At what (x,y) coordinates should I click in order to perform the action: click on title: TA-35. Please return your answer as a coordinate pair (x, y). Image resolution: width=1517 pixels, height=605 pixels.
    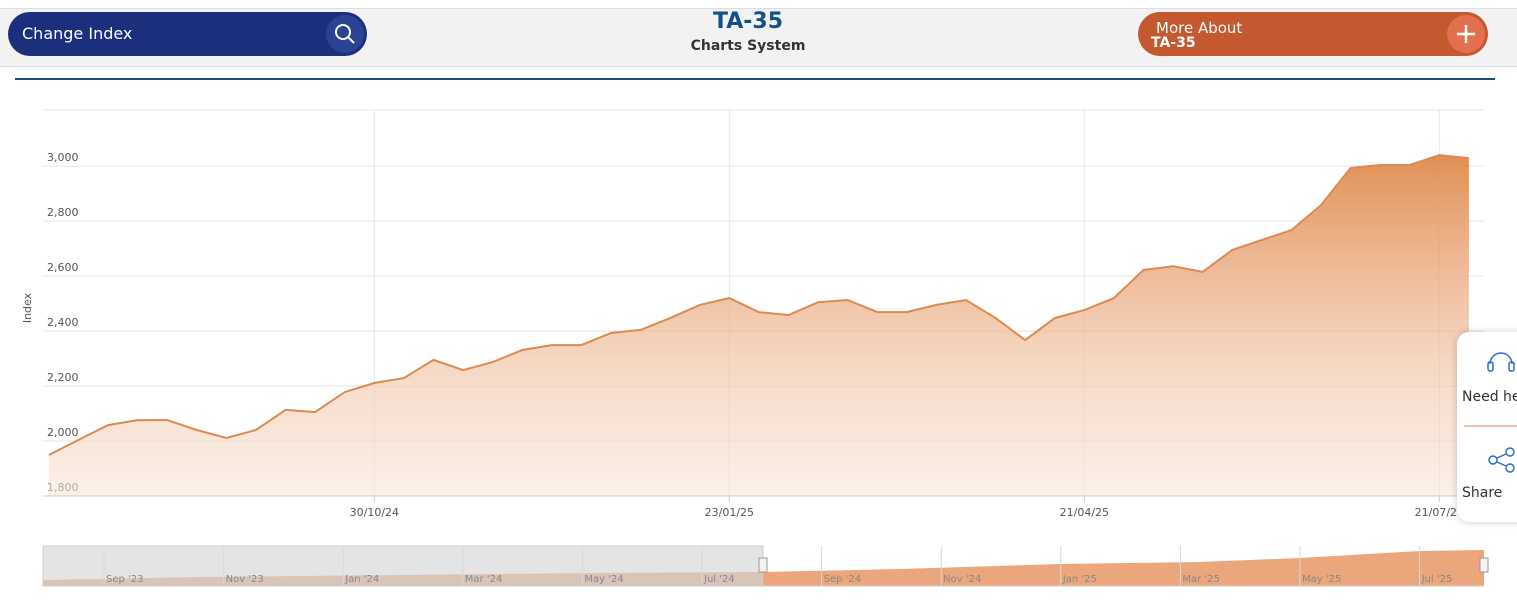
    Looking at the image, I should click on (748, 21).